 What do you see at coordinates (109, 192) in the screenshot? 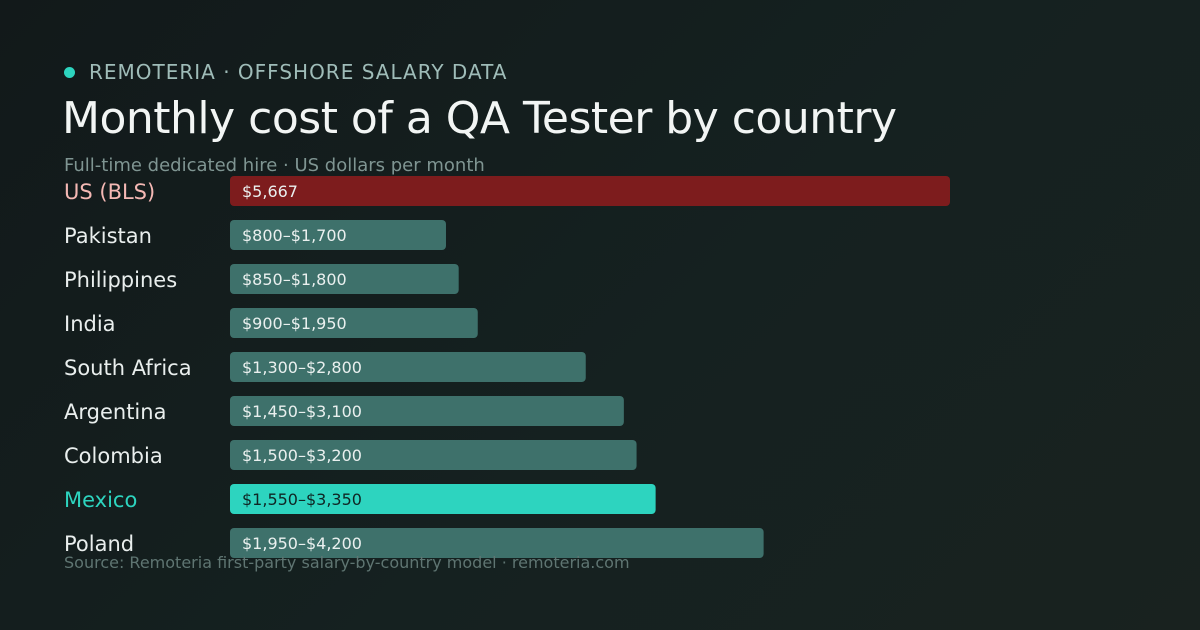
I see `category-label: US (BLS)` at bounding box center [109, 192].